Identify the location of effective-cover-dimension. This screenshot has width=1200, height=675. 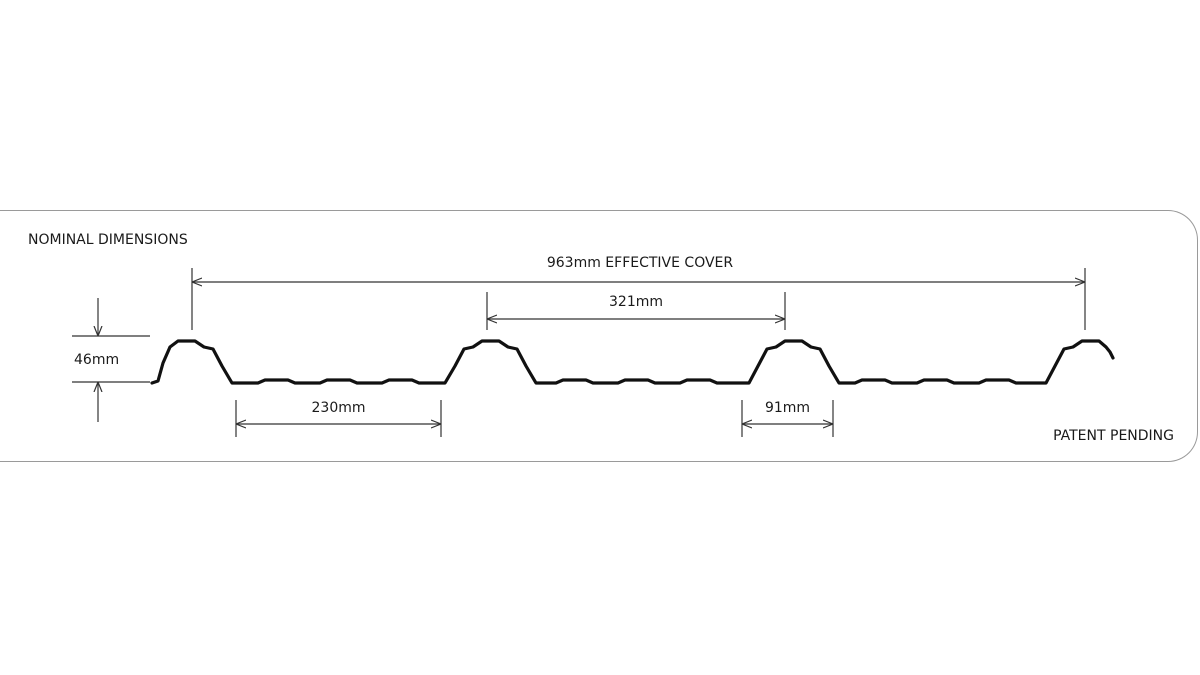
(638, 299).